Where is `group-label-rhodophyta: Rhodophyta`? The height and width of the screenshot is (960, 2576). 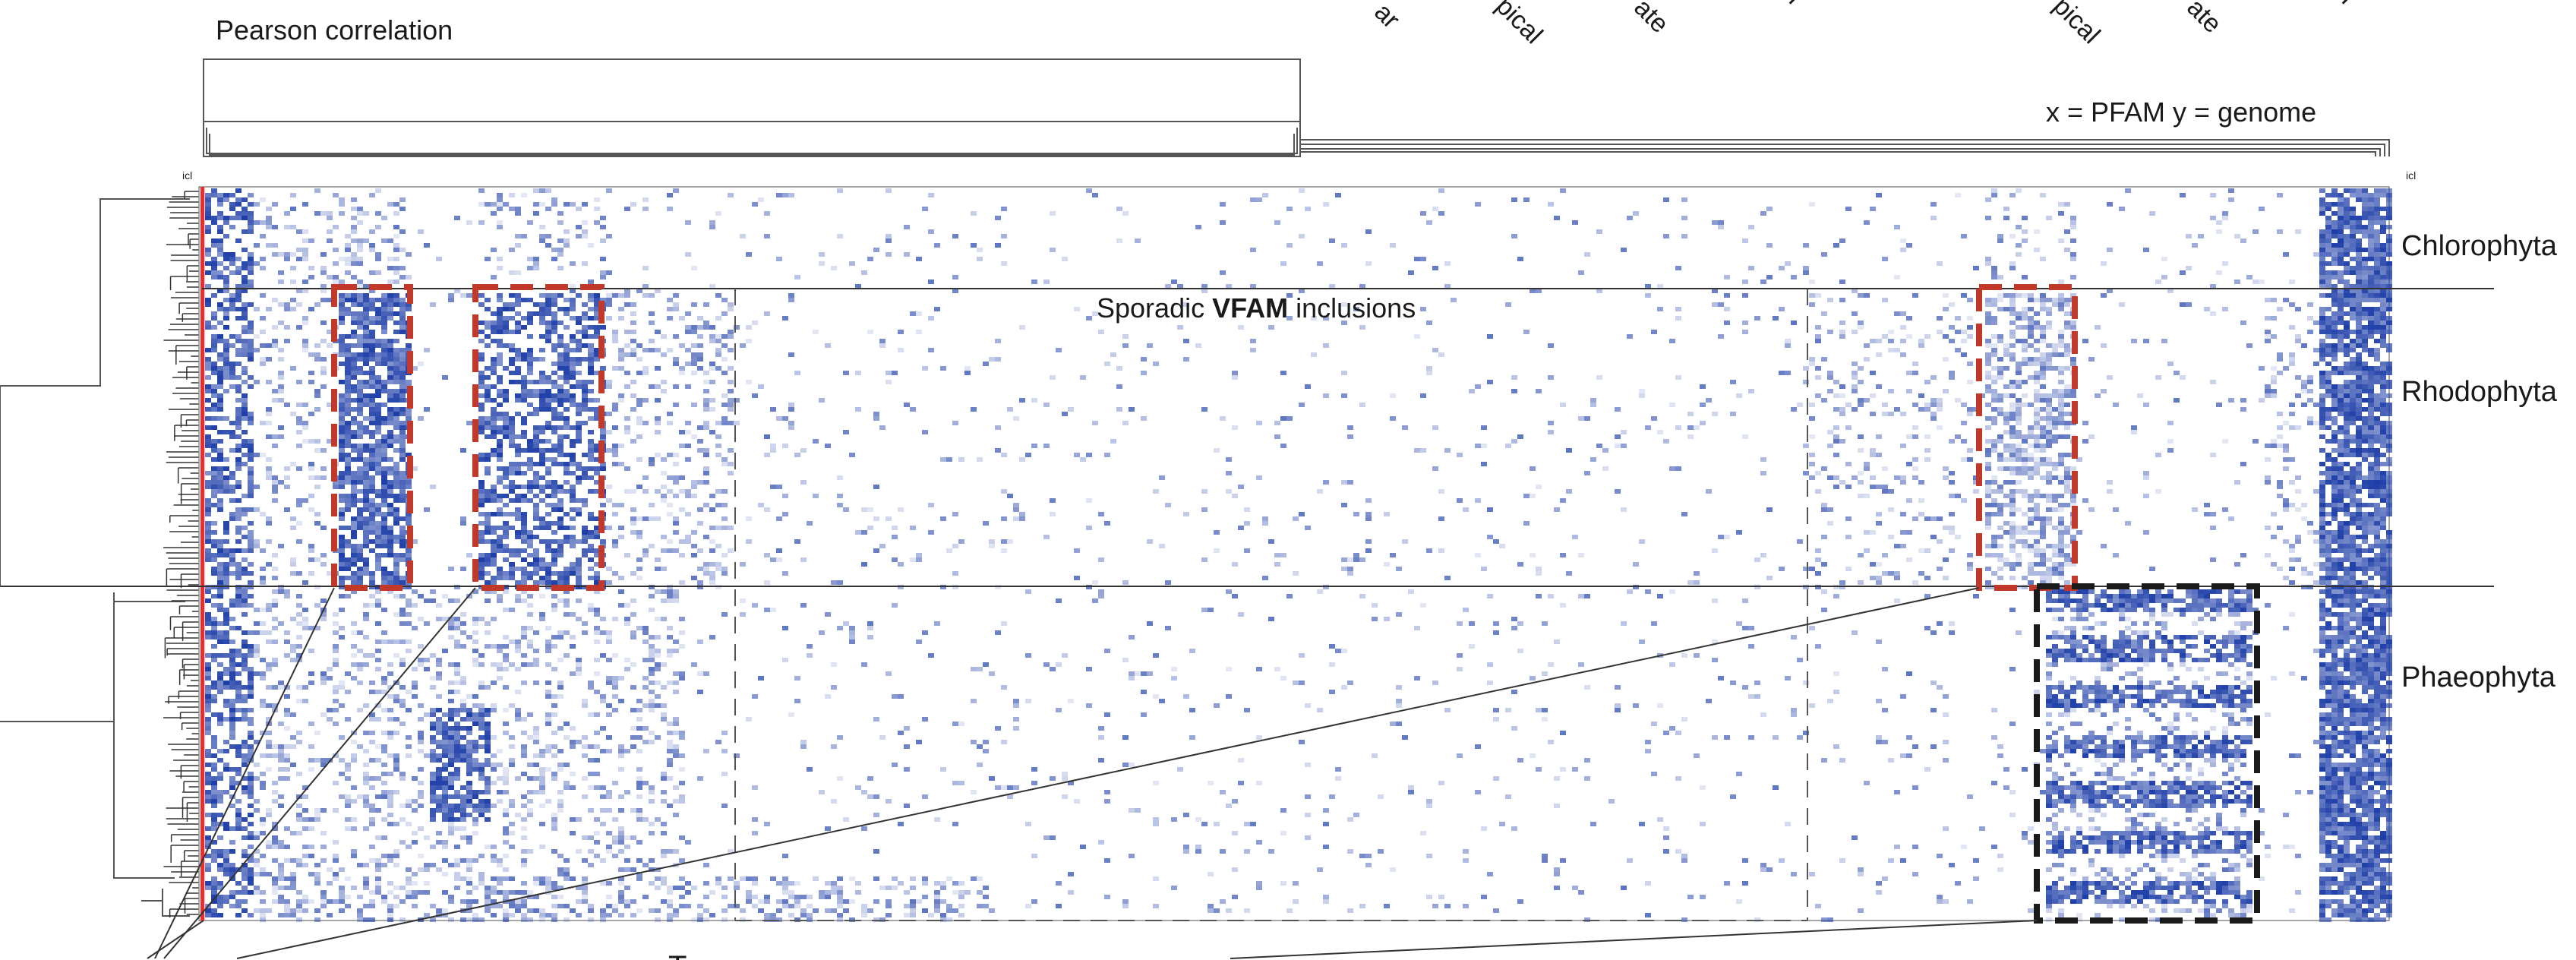 group-label-rhodophyta: Rhodophyta is located at coordinates (2479, 392).